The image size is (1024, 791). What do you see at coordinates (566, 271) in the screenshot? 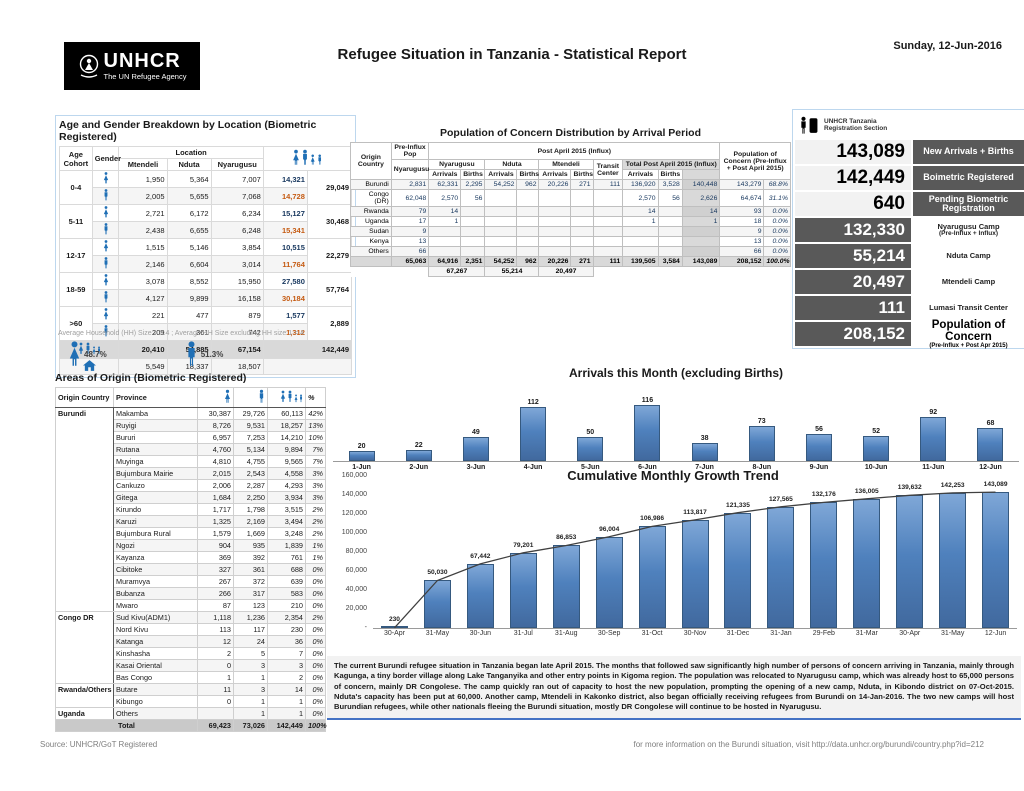
I see `mtendeli-camp-total: 20,497` at bounding box center [566, 271].